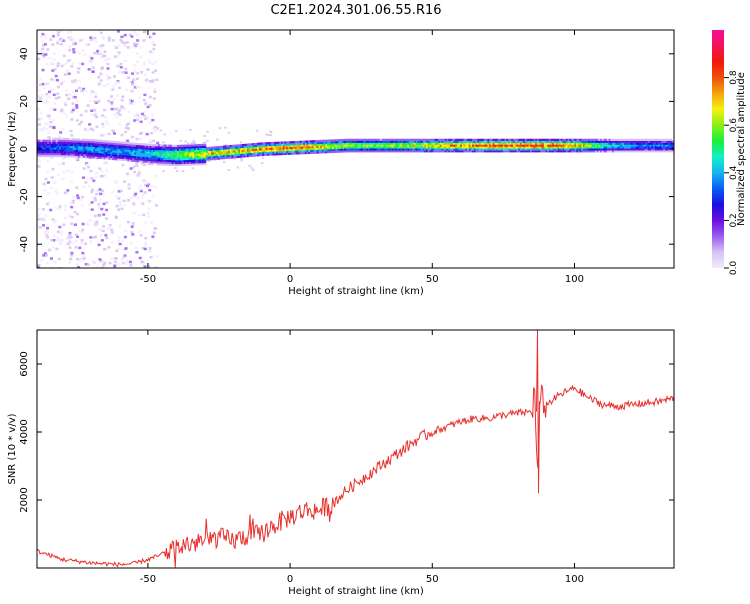 The width and height of the screenshot is (750, 604). What do you see at coordinates (24, 363) in the screenshot?
I see `snr-y-tick-label: 6000` at bounding box center [24, 363].